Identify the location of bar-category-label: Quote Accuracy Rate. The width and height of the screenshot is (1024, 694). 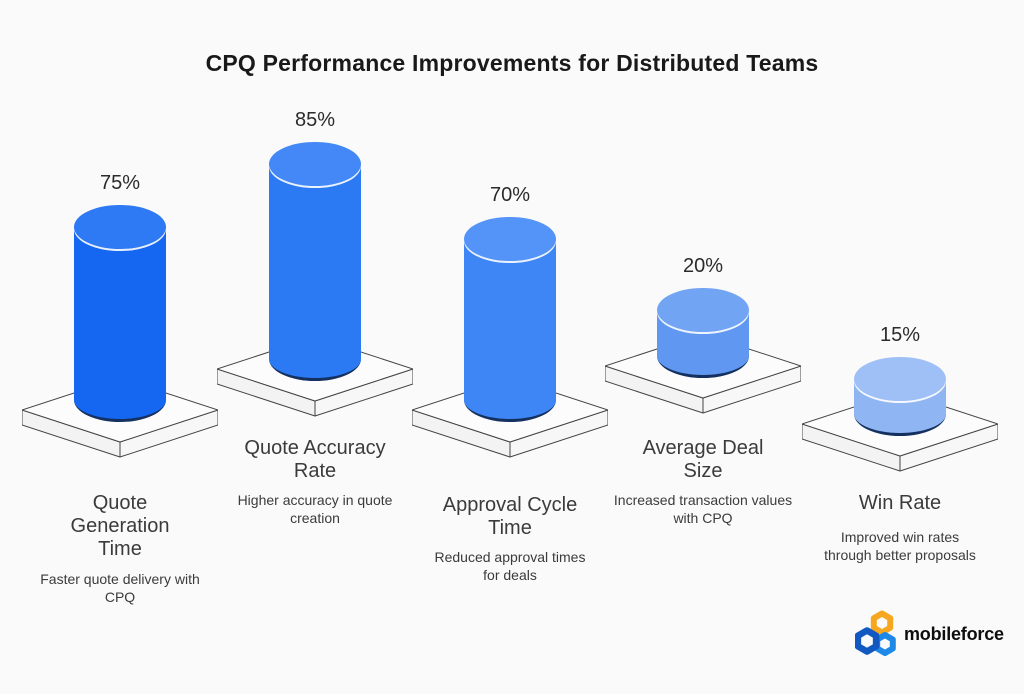
(315, 459).